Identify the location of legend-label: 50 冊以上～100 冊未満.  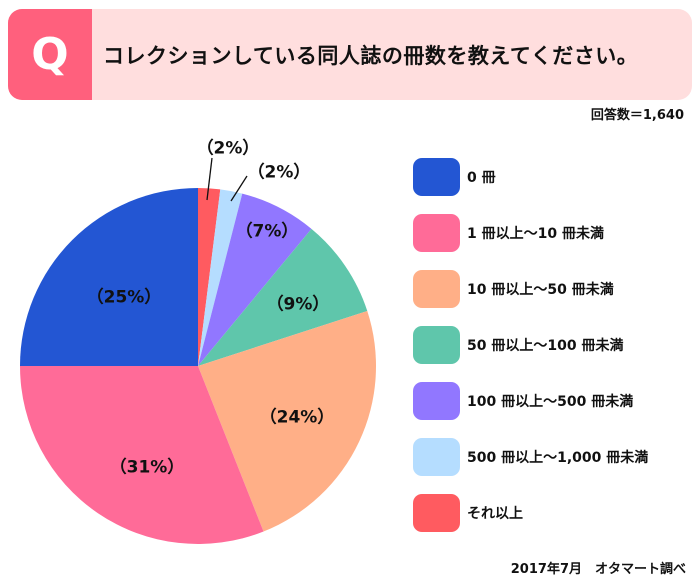
(545, 346).